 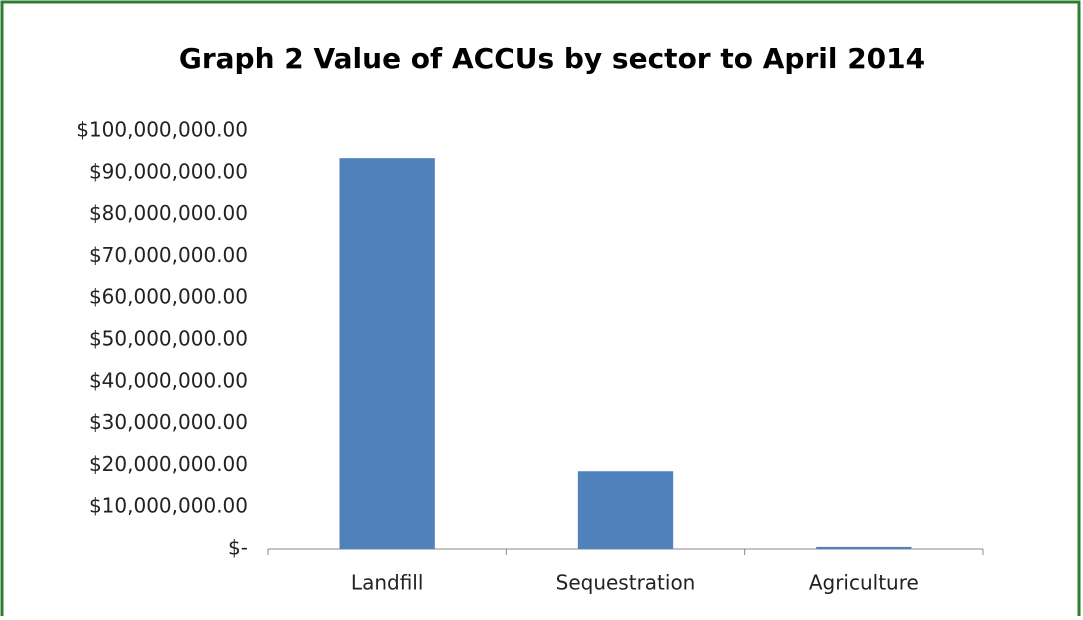 I want to click on y-tick-label: $40,000,000.00, so click(x=168, y=380).